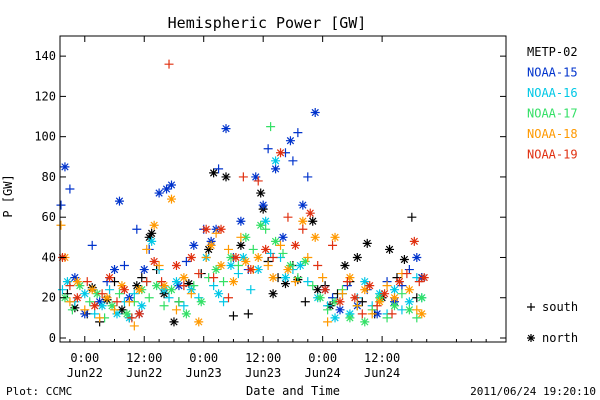  Describe the element at coordinates (552, 134) in the screenshot. I see `legend-entry-noaa-18: NOAA-18` at that location.